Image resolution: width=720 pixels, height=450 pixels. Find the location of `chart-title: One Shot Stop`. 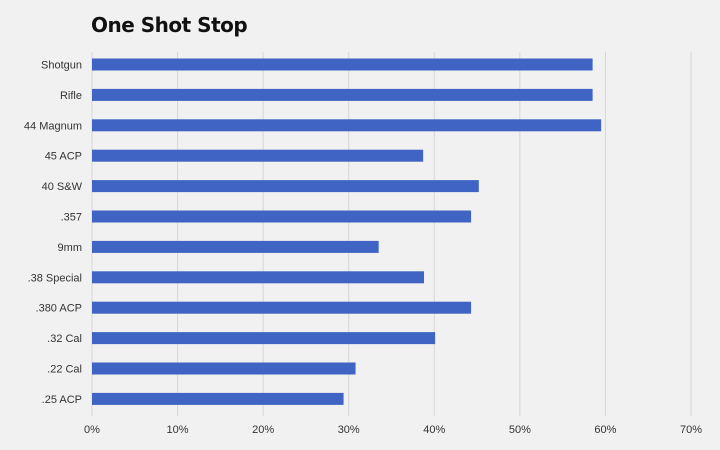

chart-title: One Shot Stop is located at coordinates (169, 25).